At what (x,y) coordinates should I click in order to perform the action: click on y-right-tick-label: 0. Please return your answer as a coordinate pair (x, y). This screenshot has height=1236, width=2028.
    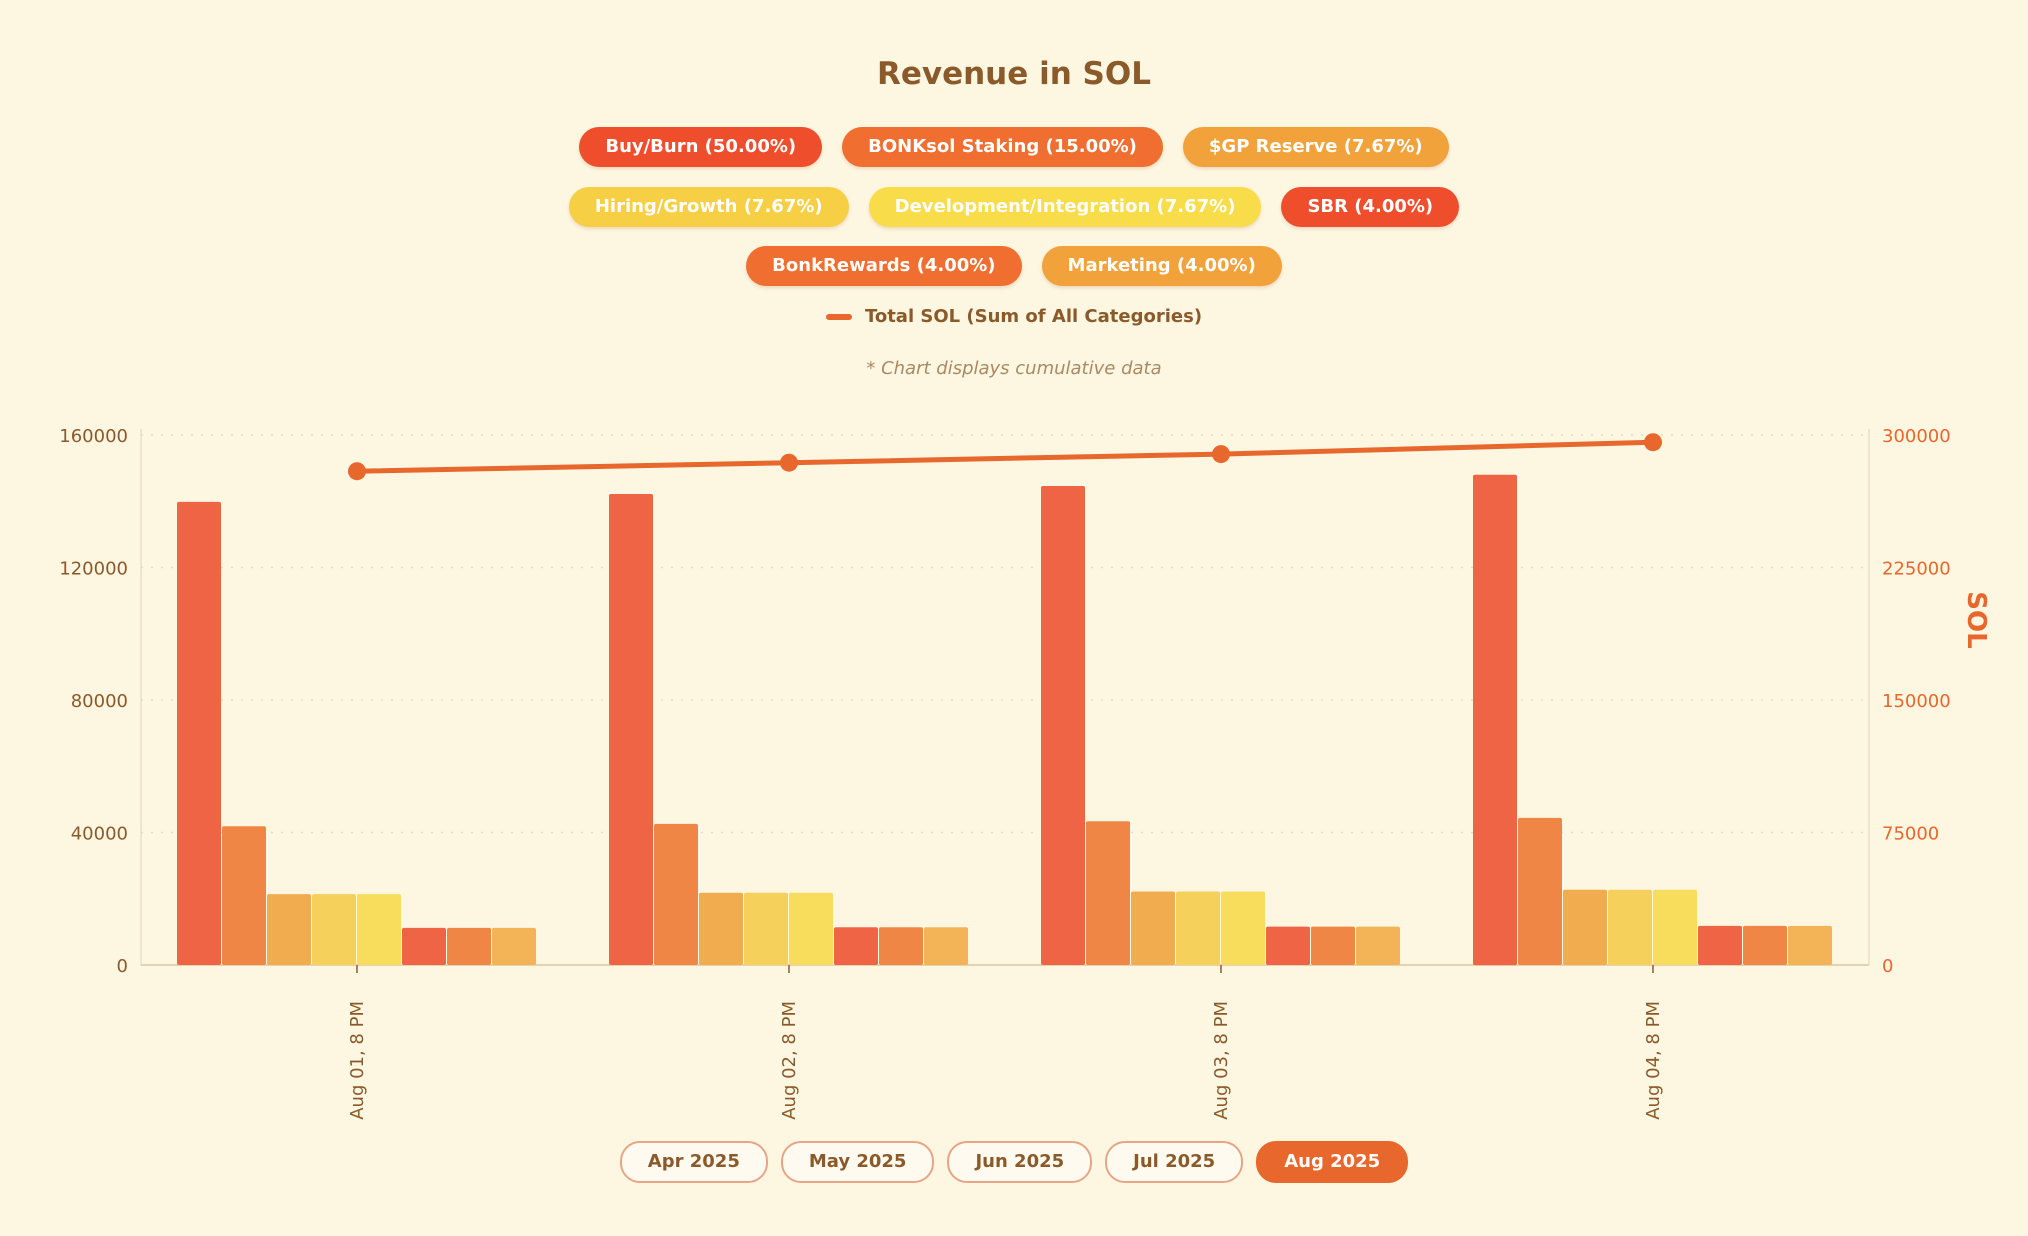
    Looking at the image, I should click on (1887, 966).